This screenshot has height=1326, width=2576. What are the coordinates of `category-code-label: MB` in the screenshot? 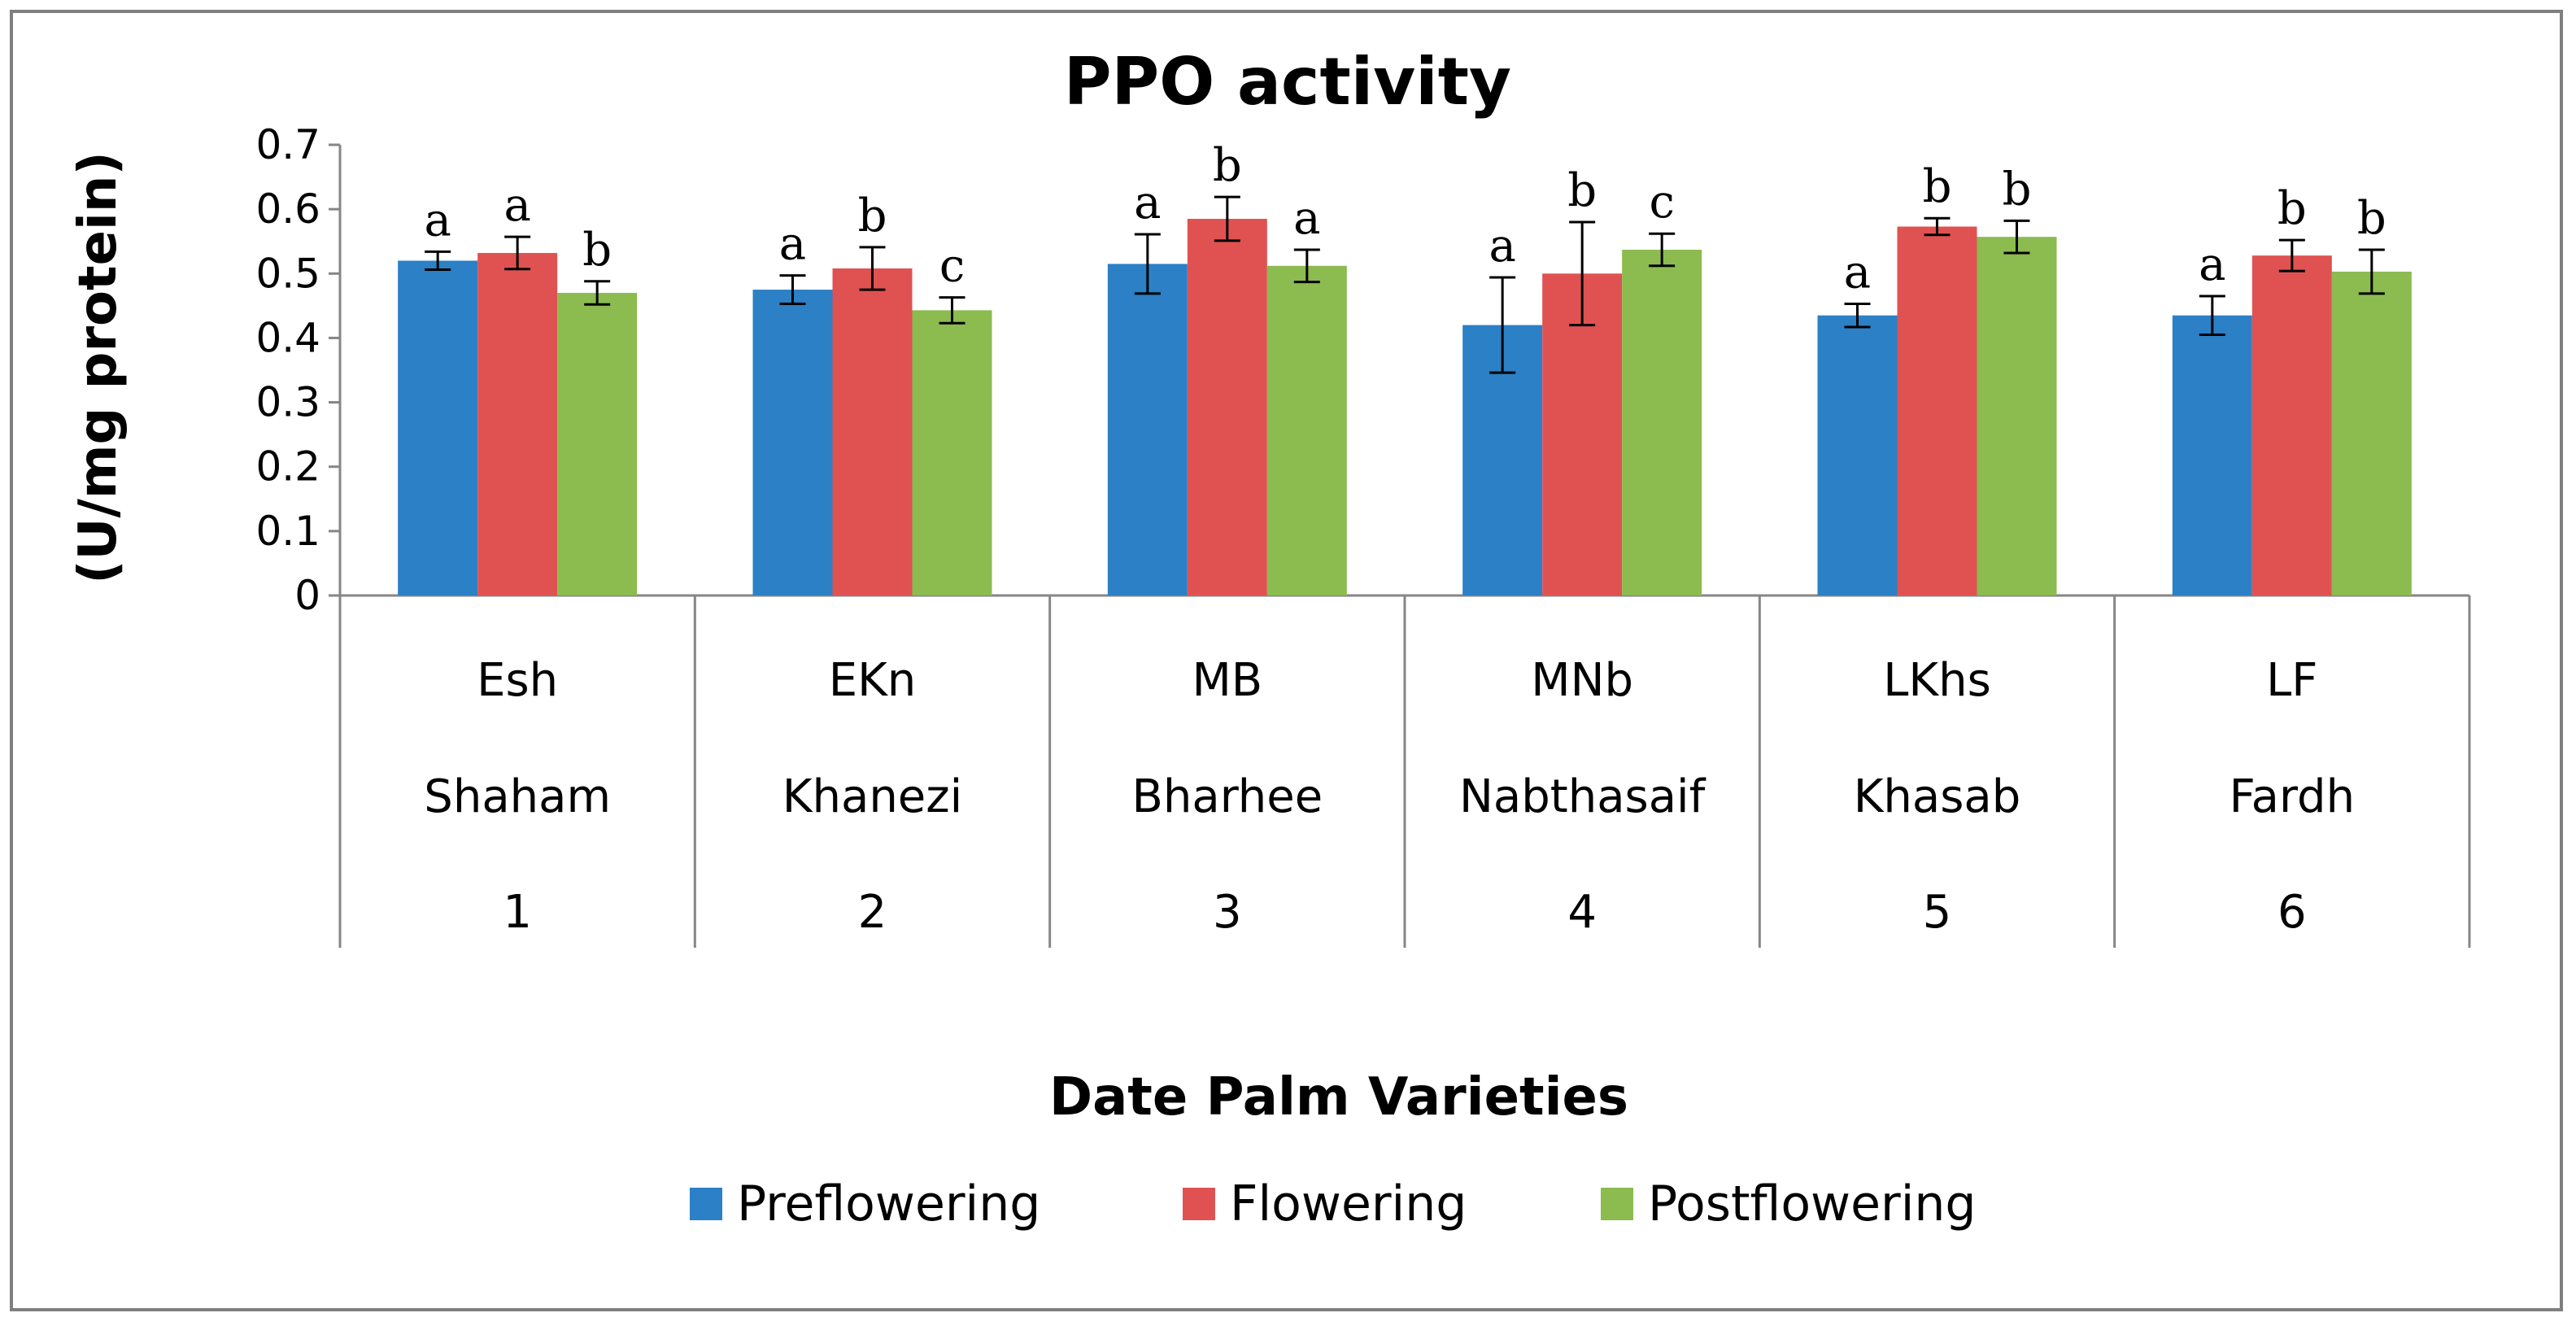 It's located at (1227, 680).